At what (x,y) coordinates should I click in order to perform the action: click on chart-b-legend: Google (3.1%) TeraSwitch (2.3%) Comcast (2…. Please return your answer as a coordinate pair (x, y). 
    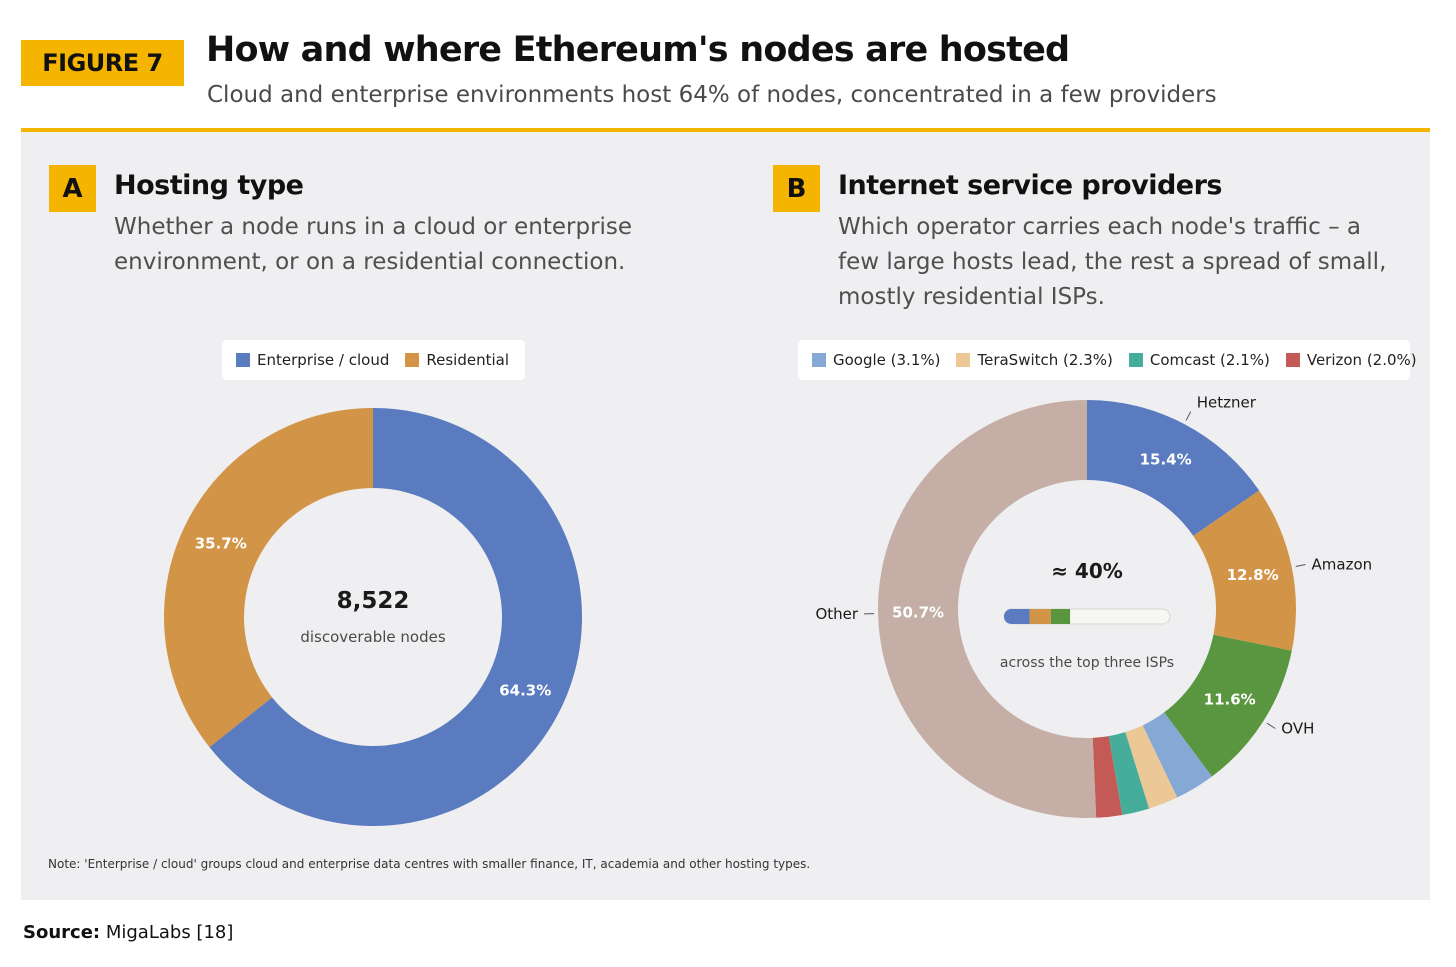
    Looking at the image, I should click on (1107, 360).